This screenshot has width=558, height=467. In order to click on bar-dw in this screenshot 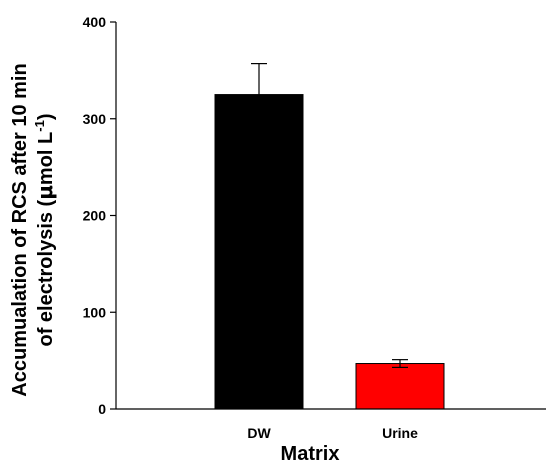, I will do `click(259, 252)`.